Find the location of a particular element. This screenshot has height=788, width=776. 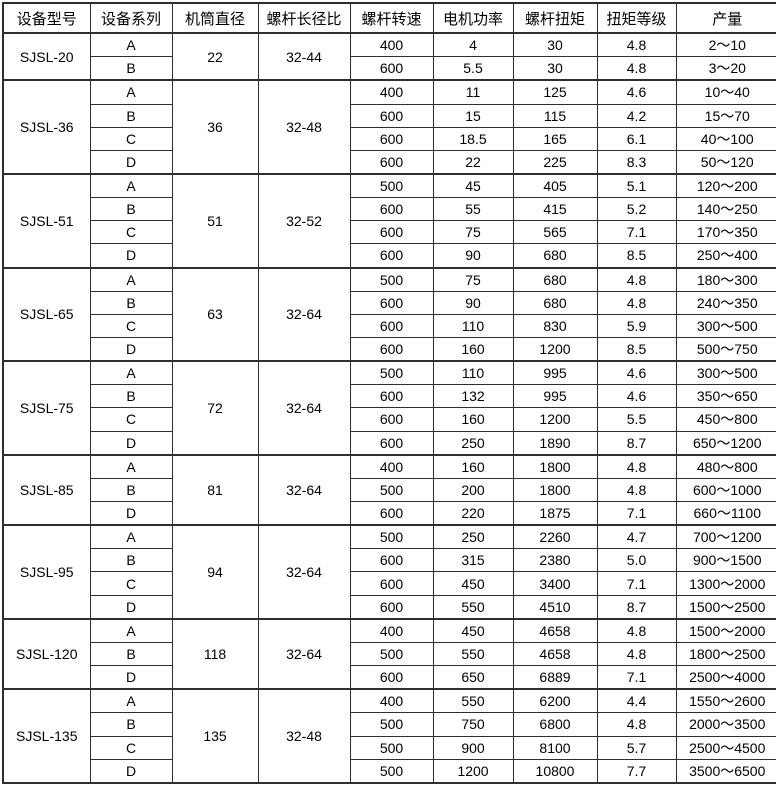

output-cell: 1500～2000 is located at coordinates (725, 630).